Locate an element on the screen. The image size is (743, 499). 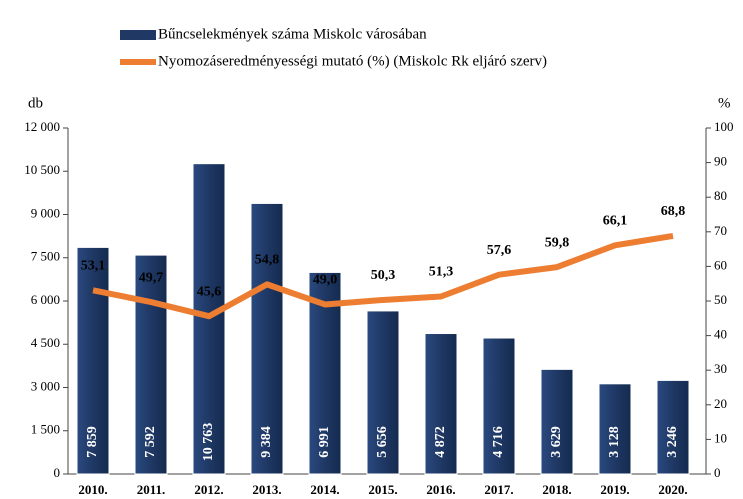
x-tick-label: 2020. is located at coordinates (672, 489).